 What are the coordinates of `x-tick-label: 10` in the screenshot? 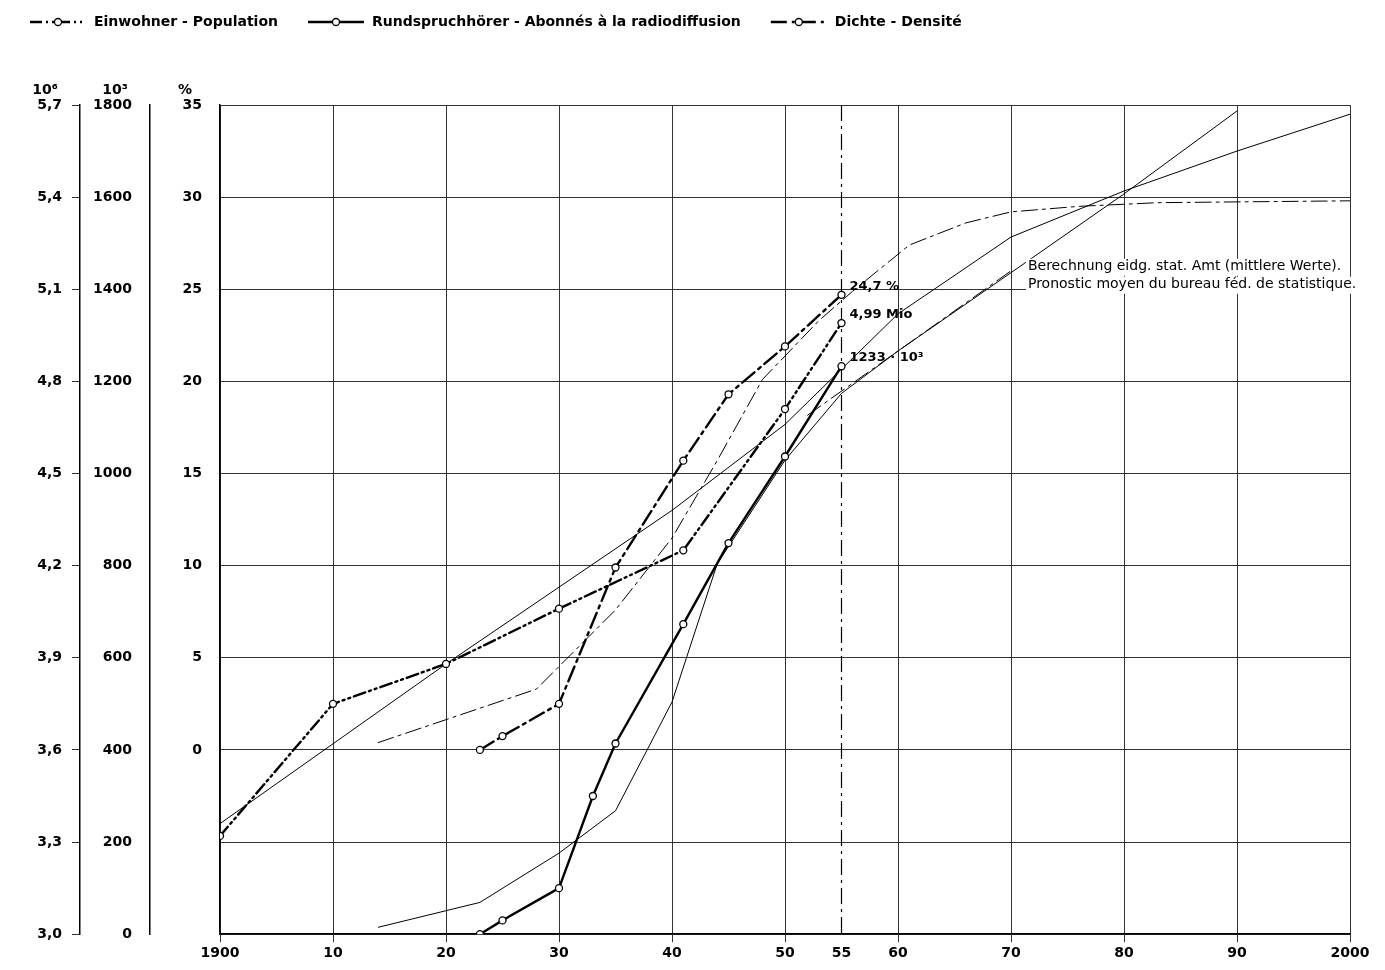 It's located at (333, 952).